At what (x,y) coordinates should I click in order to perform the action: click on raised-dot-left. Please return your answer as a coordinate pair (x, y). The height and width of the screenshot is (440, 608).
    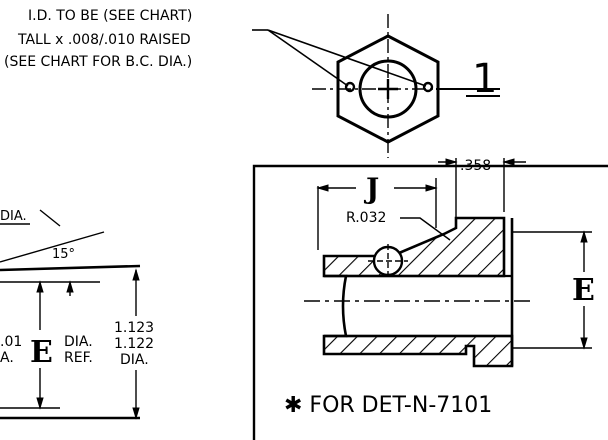
    Looking at the image, I should click on (350, 87).